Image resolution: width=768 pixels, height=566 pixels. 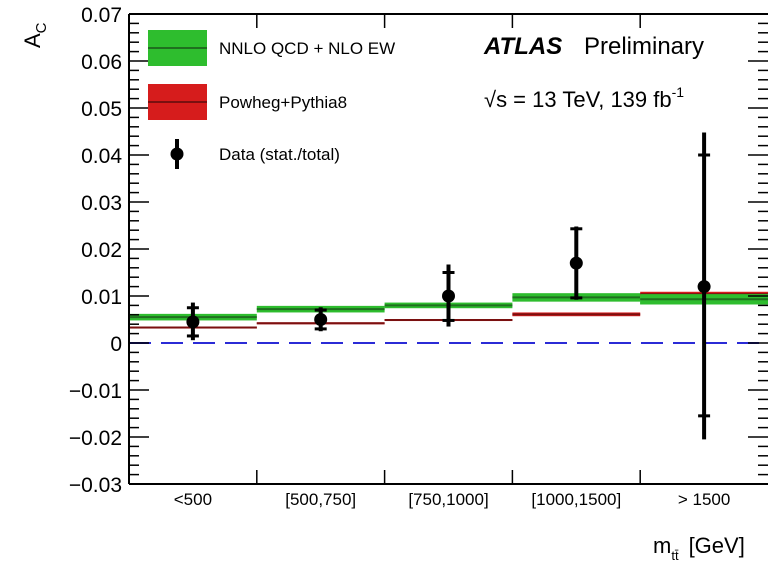 I want to click on category-label-4: > 1500, so click(x=704, y=499).